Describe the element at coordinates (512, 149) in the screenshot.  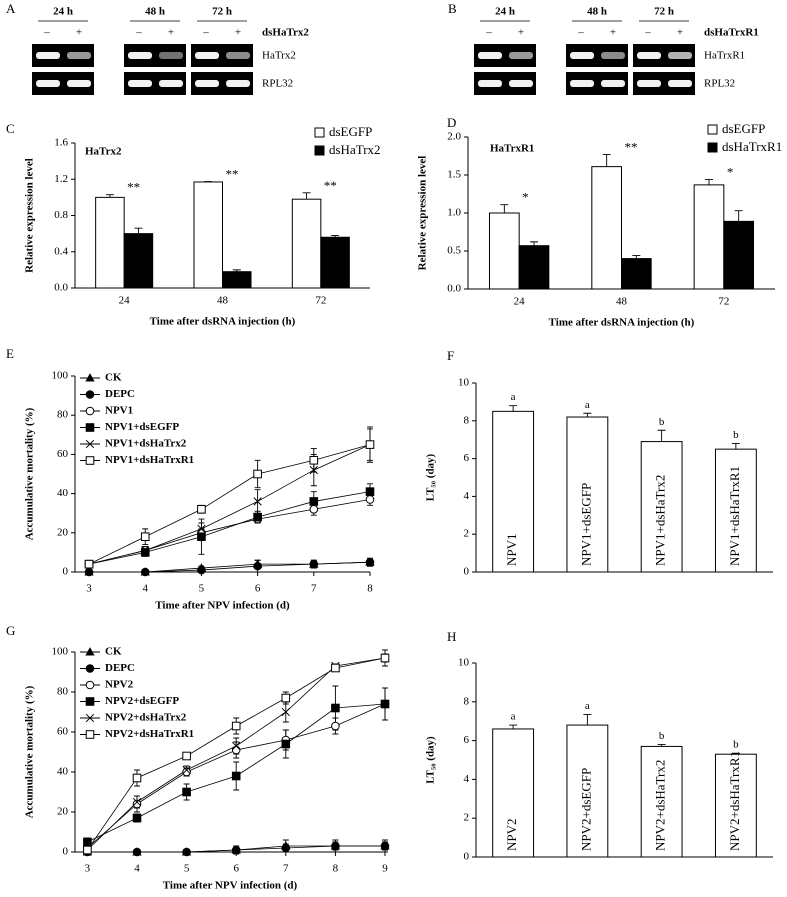
I see `chart-title: HaTrxR1` at that location.